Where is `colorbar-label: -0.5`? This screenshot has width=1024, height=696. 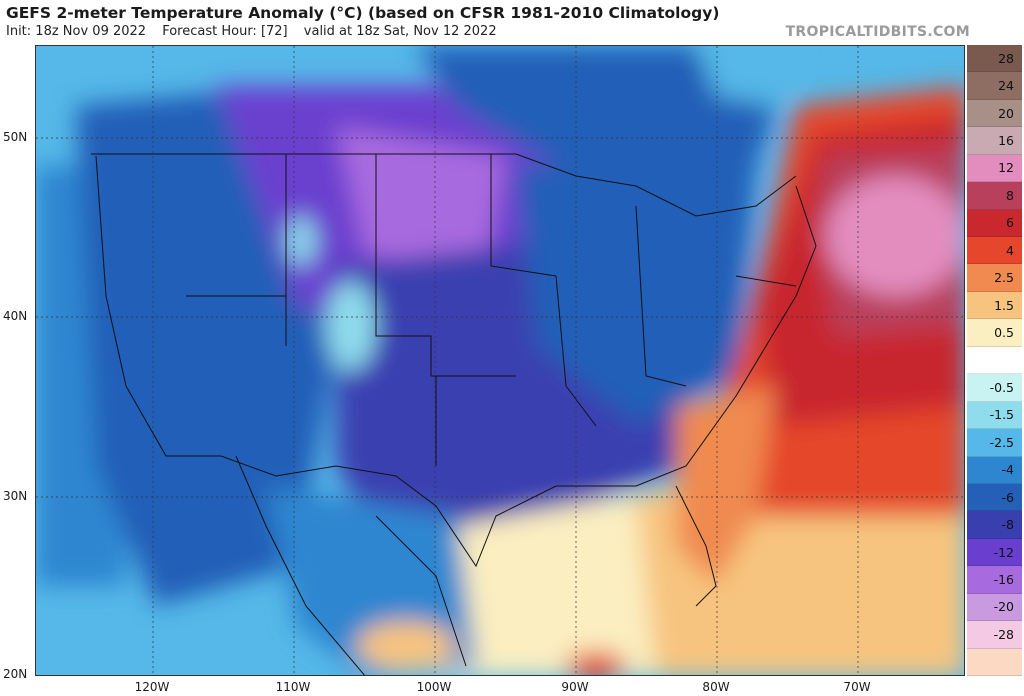
colorbar-label: -0.5 is located at coordinates (1001, 387).